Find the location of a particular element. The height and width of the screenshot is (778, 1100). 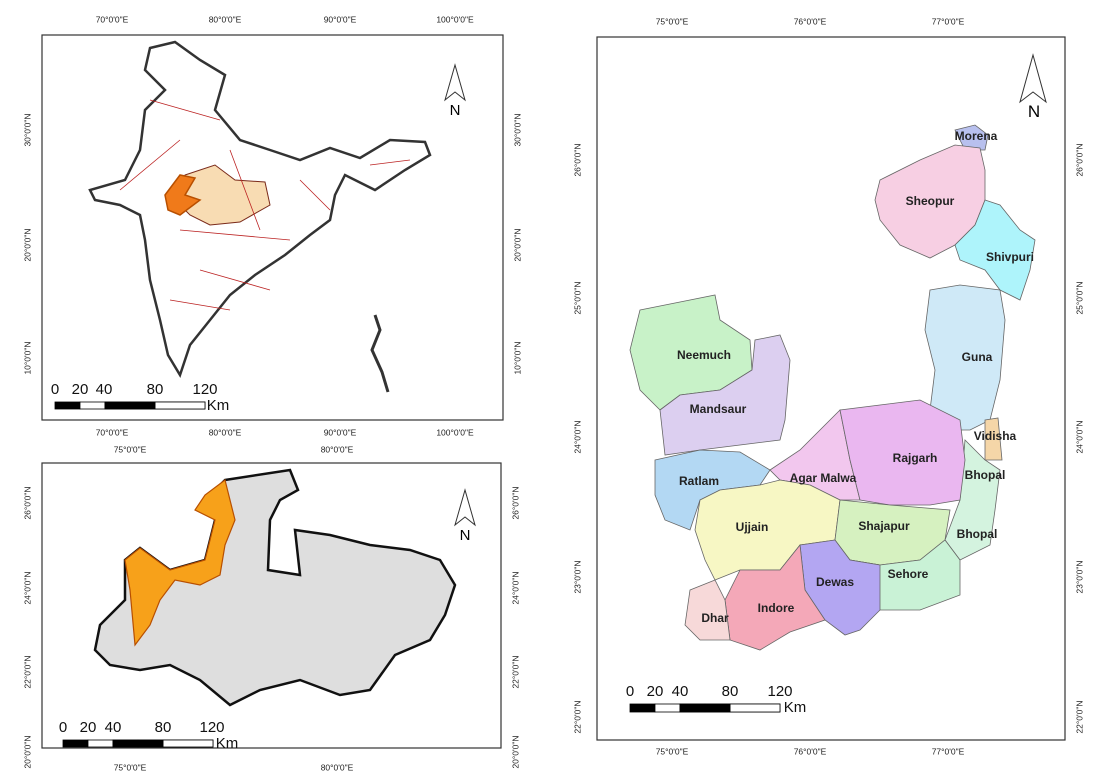

islands is located at coordinates (380, 353).